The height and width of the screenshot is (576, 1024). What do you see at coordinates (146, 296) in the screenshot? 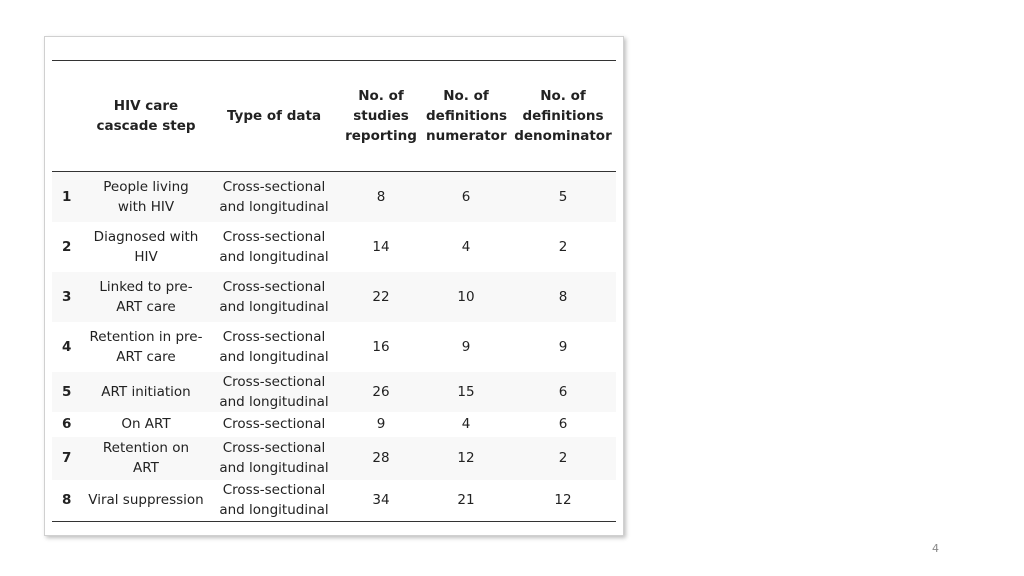
I see `table-cell: Linked to pre-ART care` at bounding box center [146, 296].